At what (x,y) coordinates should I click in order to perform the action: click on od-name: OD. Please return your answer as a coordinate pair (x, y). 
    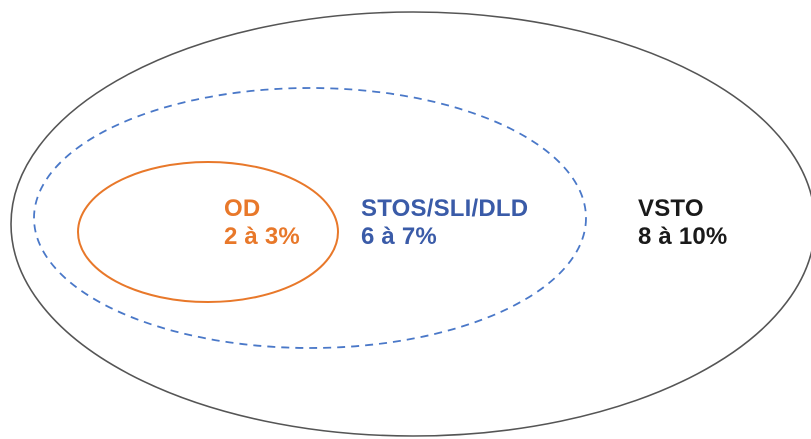
    Looking at the image, I should click on (242, 208).